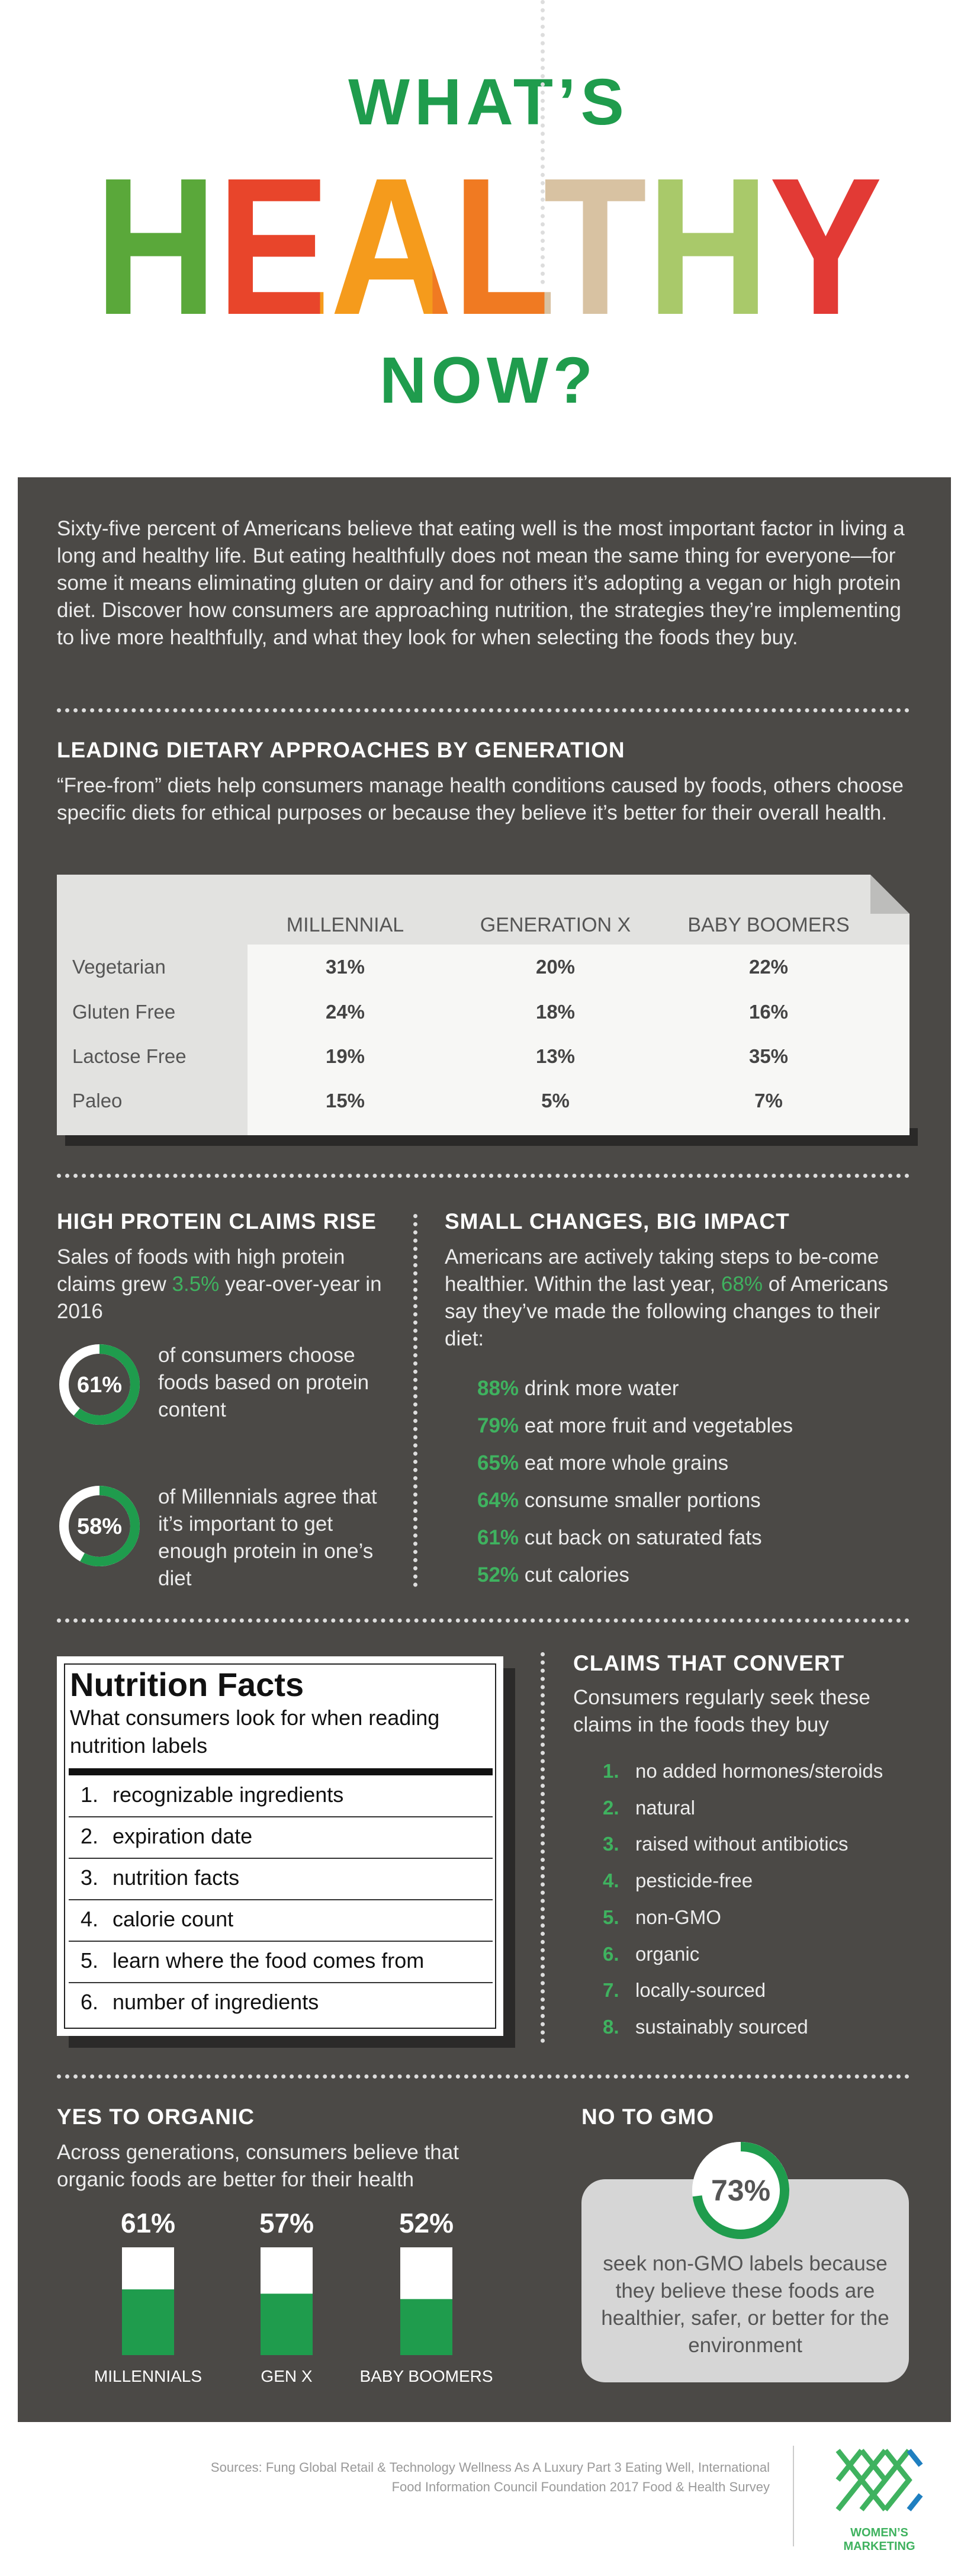 The height and width of the screenshot is (2576, 977). Describe the element at coordinates (286, 2223) in the screenshot. I see `bar-label: 57%` at that location.